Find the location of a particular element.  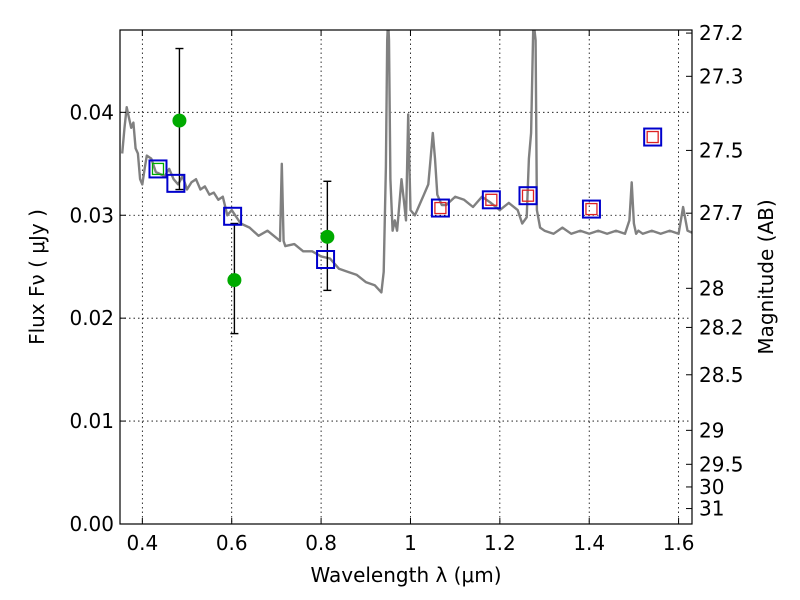

y2-tick-label: 31 is located at coordinates (711, 509).